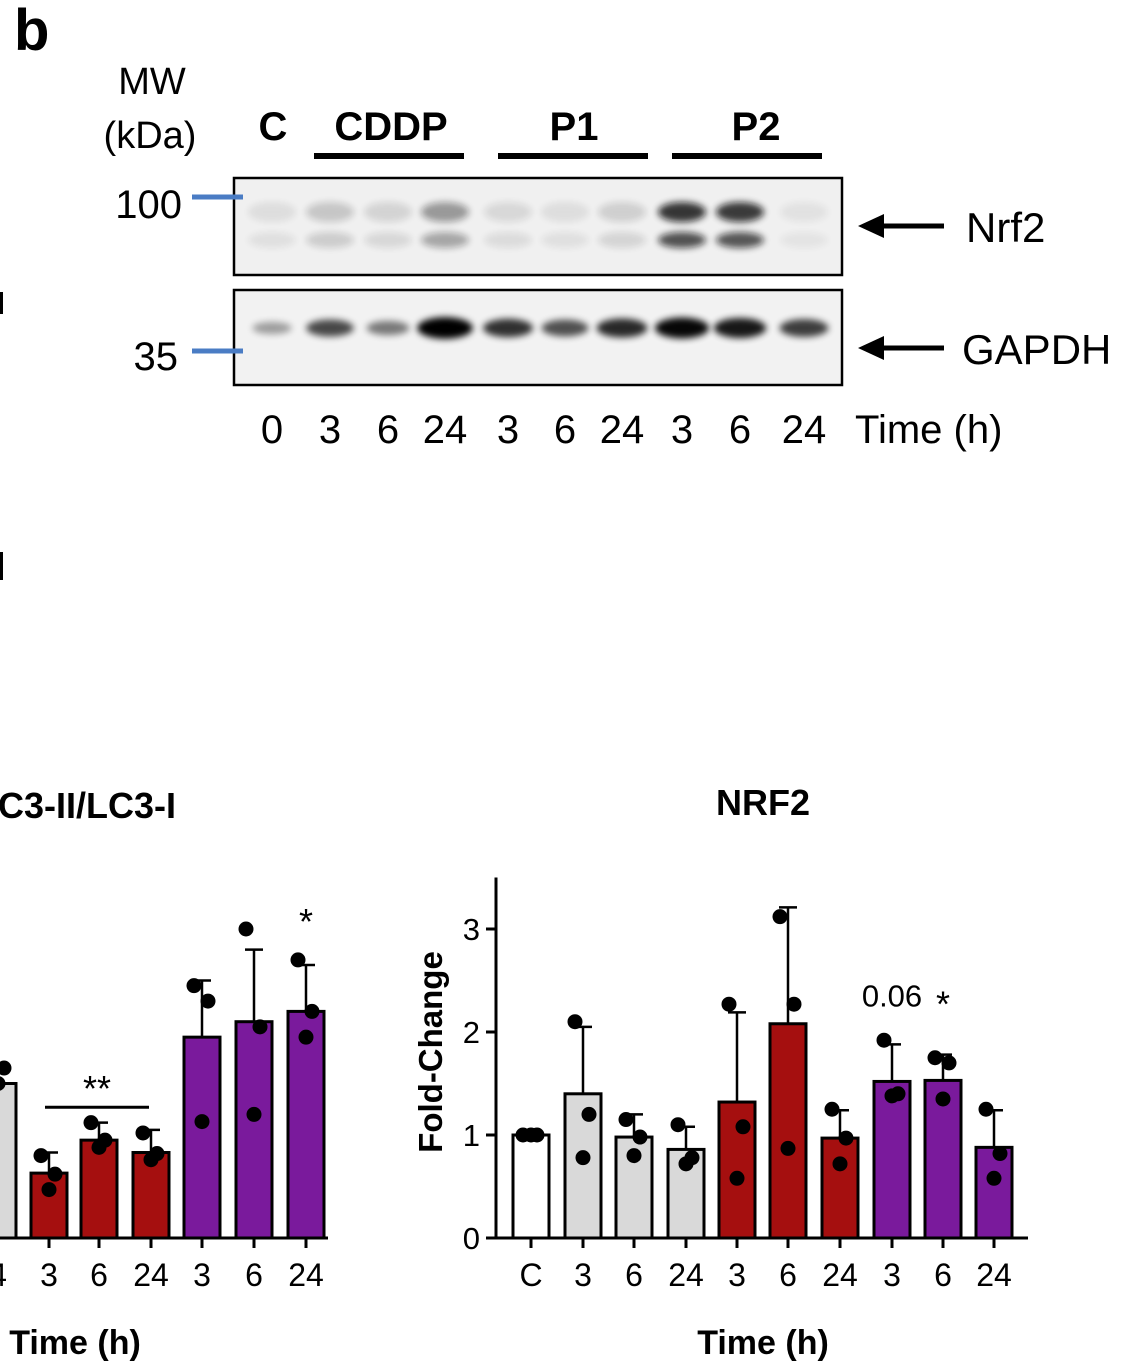 The height and width of the screenshot is (1365, 1133). What do you see at coordinates (31, 31) in the screenshot?
I see `panel-label: b` at bounding box center [31, 31].